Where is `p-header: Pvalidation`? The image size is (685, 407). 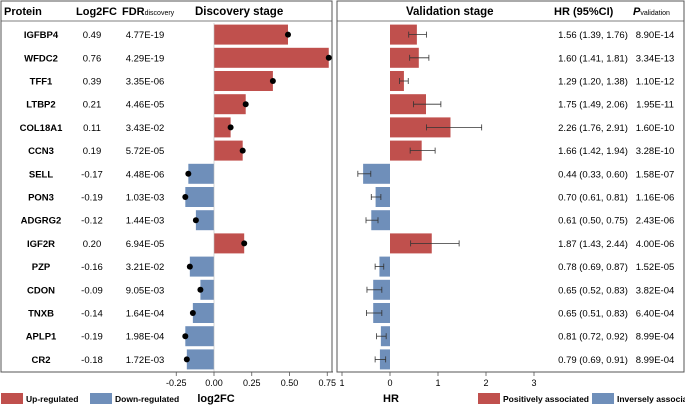 p-header: Pvalidation is located at coordinates (651, 12).